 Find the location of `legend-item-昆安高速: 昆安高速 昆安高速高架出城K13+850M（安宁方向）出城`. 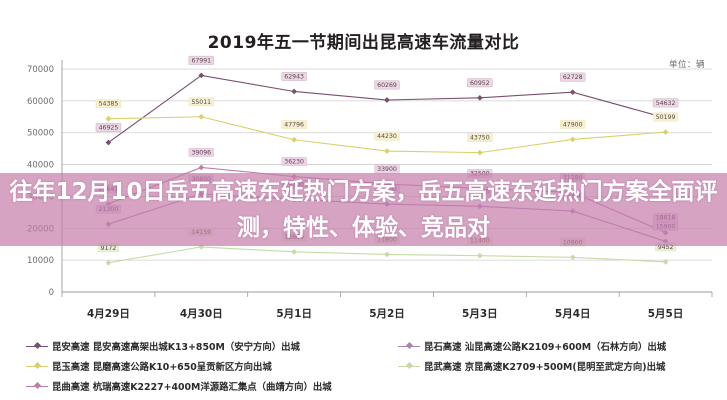

legend-item-昆安高速: 昆安高速 昆安高速高架出城K13+850M（安宁方向）出城 is located at coordinates (179, 346).